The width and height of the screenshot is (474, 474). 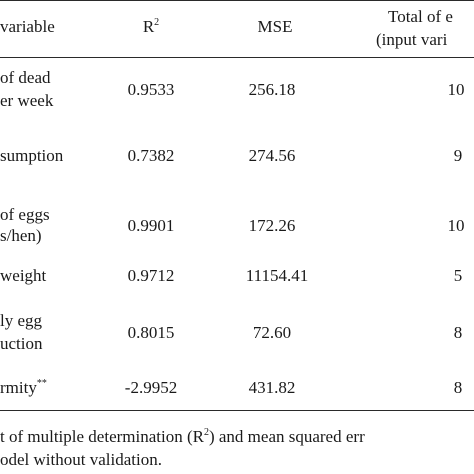 I want to click on row1-r2: 0.9533, so click(x=151, y=89).